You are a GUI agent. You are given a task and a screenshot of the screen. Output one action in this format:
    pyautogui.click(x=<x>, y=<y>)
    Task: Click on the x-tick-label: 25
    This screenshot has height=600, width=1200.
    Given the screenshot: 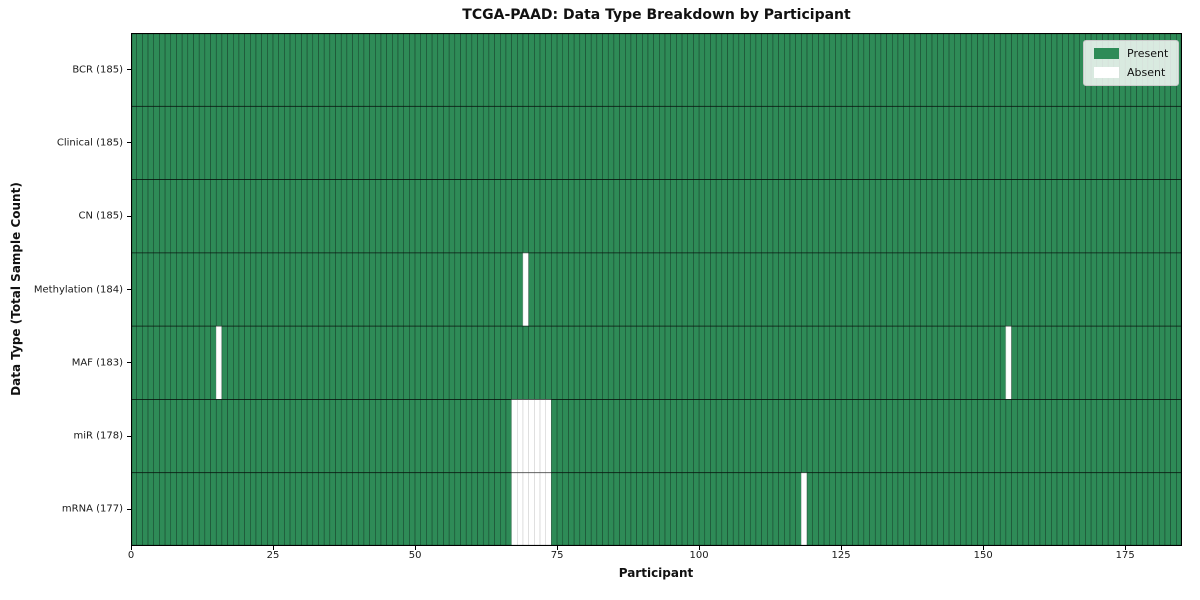 What is the action you would take?
    pyautogui.click(x=273, y=555)
    